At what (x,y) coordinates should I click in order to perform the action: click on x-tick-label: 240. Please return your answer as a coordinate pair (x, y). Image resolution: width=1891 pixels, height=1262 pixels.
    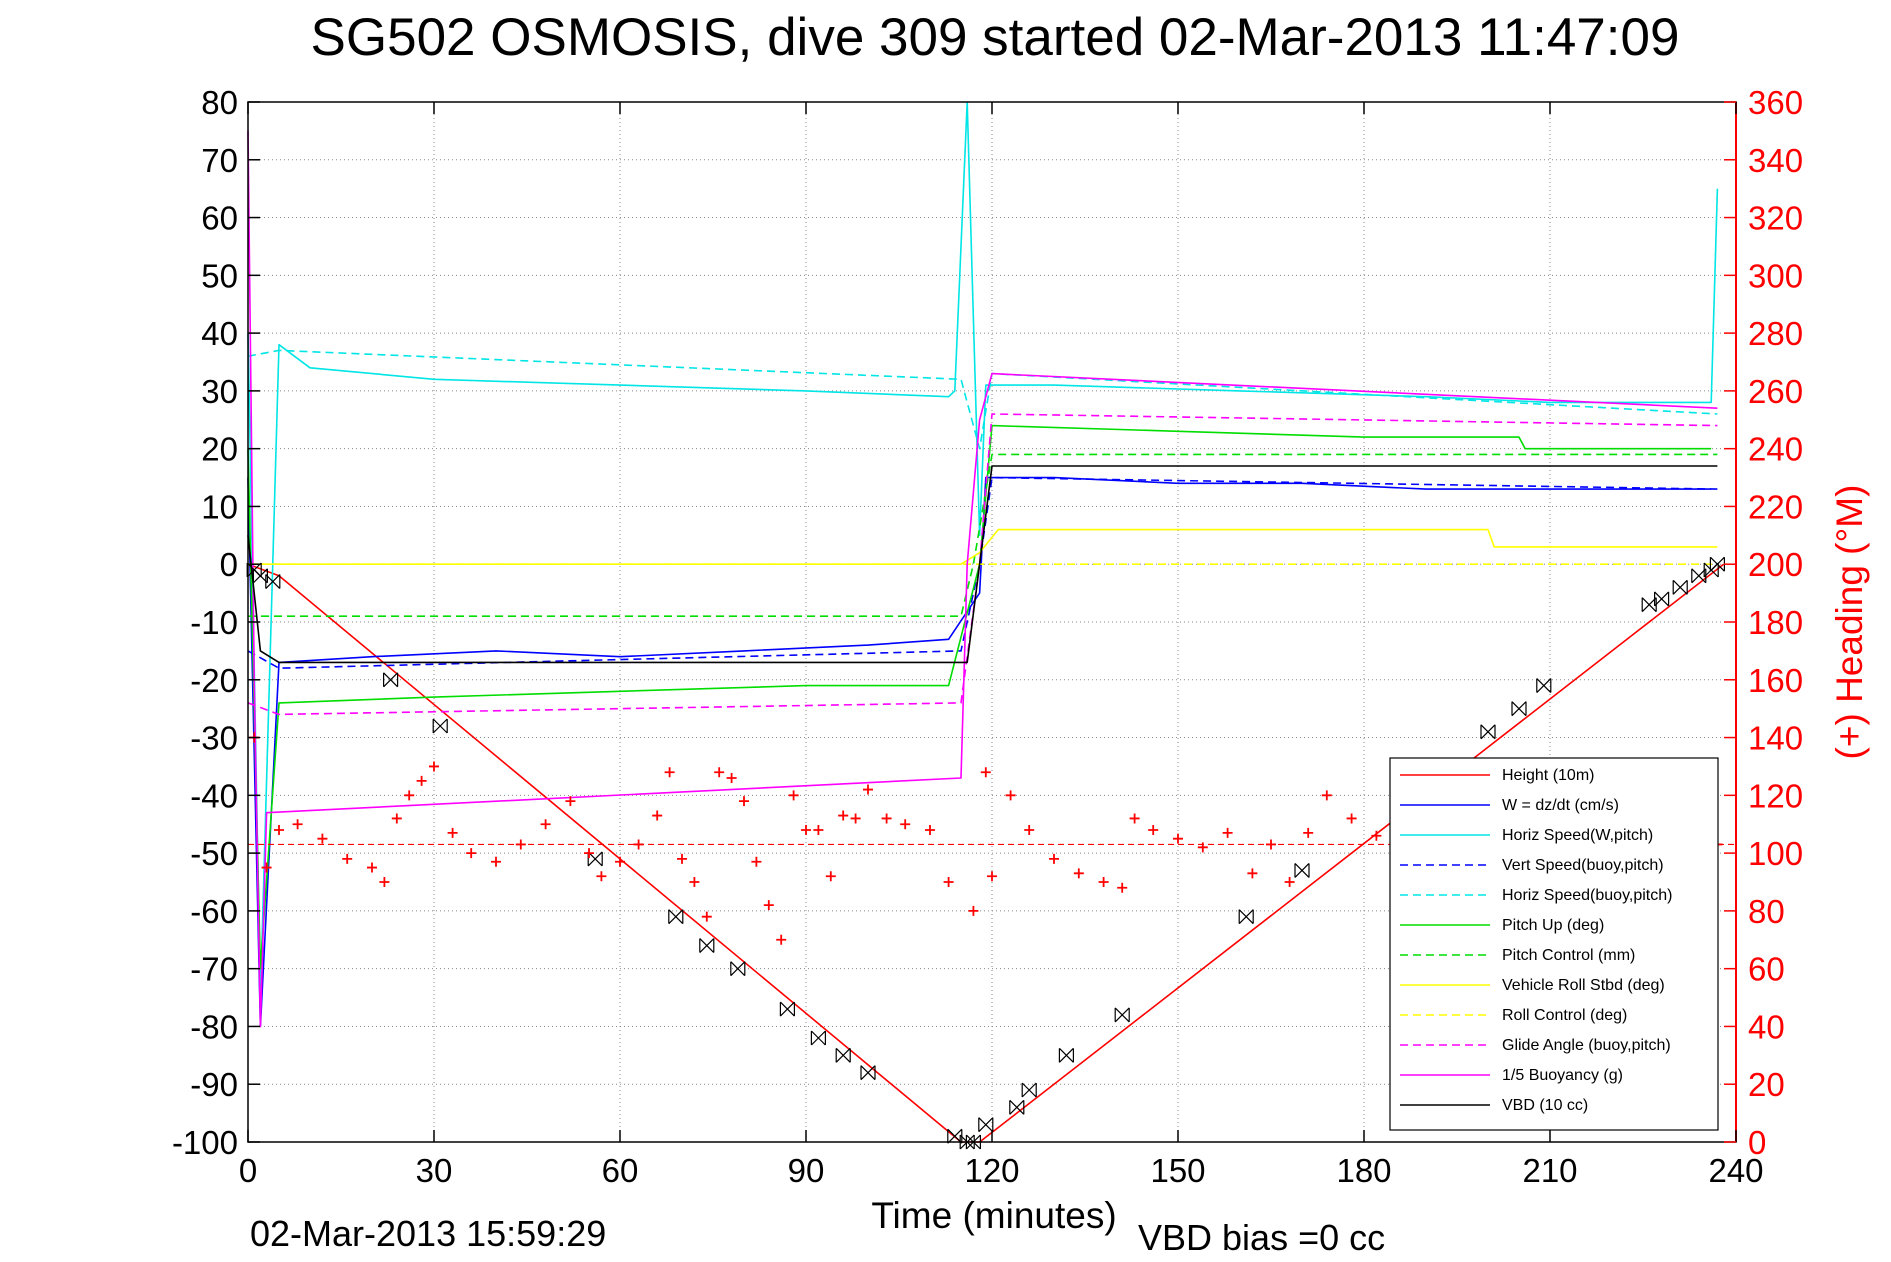
    Looking at the image, I should click on (1735, 1170).